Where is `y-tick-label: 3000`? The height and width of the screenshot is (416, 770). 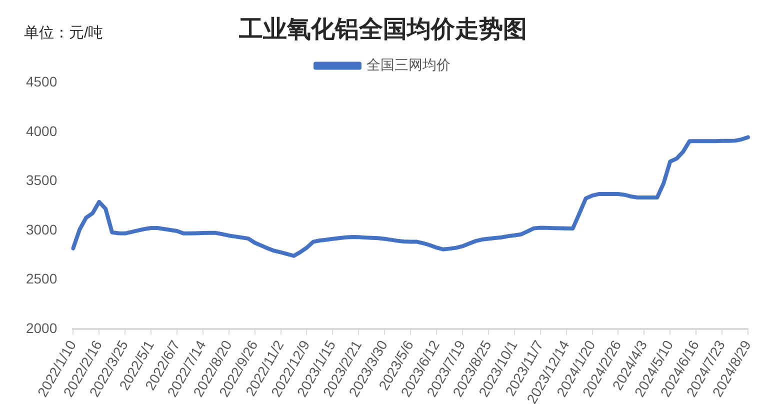
y-tick-label: 3000 is located at coordinates (42, 229).